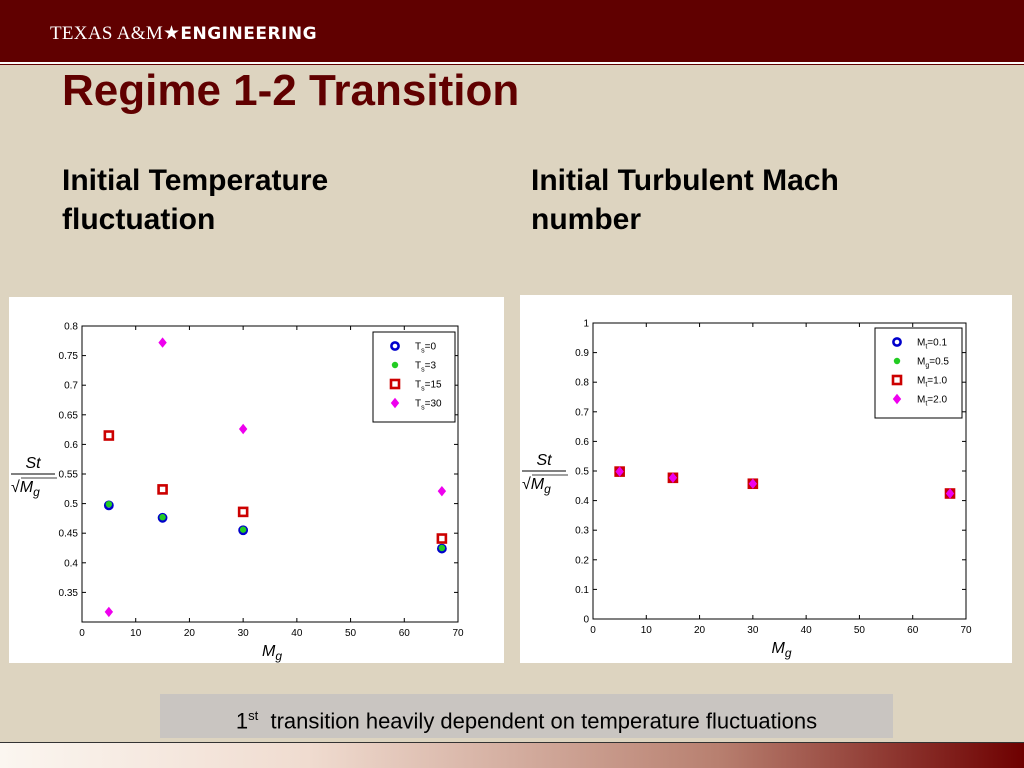 This screenshot has width=1024, height=768. What do you see at coordinates (586, 620) in the screenshot?
I see `y-tick-label: 0` at bounding box center [586, 620].